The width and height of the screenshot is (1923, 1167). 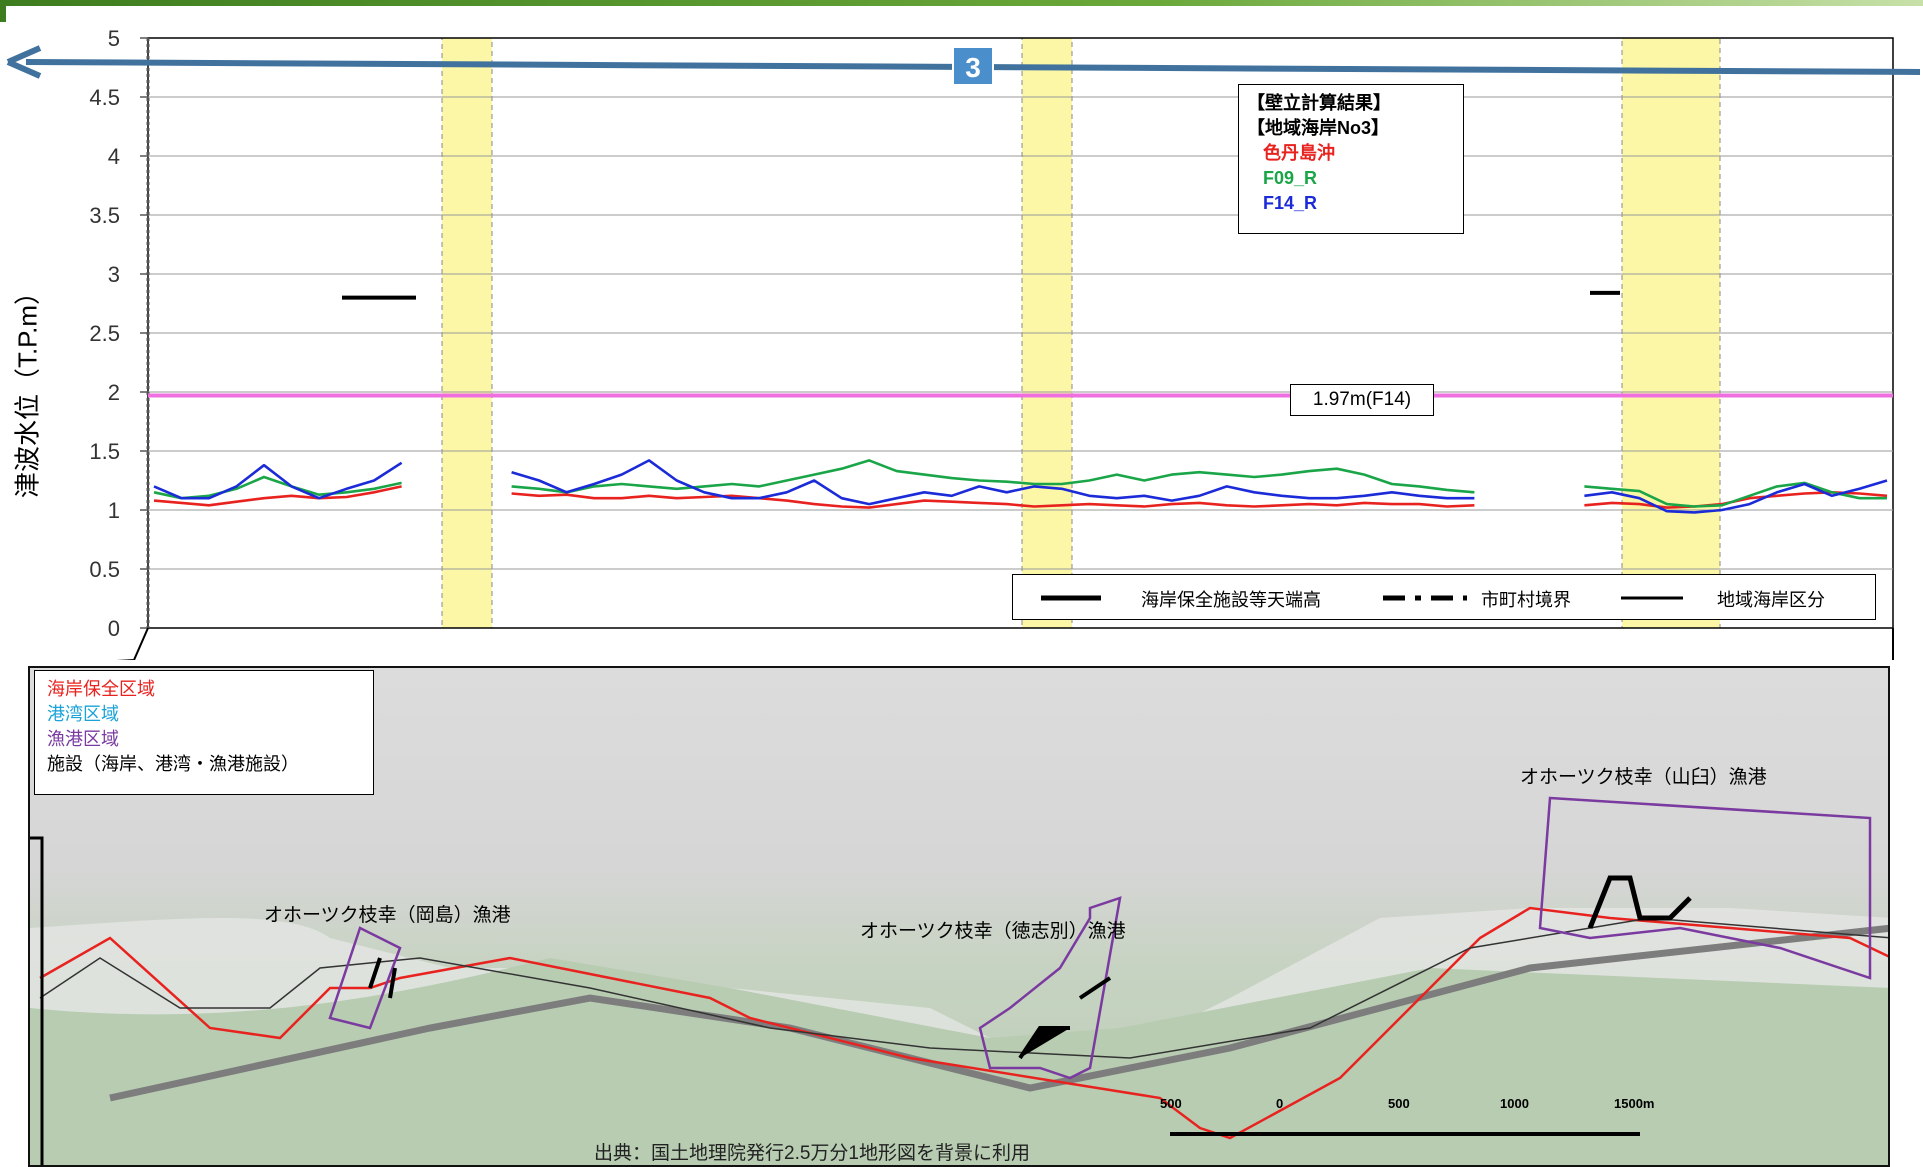 I want to click on section-marker: 3, so click(x=973, y=66).